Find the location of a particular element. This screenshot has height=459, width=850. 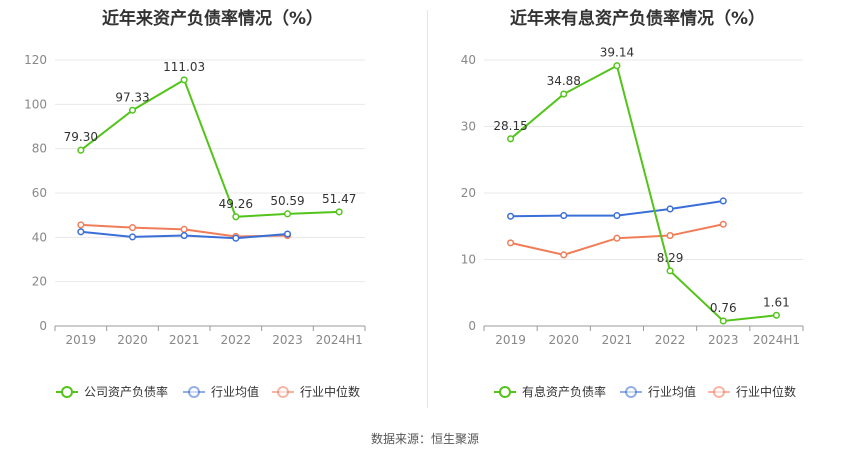

data-source-label: 数据来源：恒生聚源 is located at coordinates (424, 439).